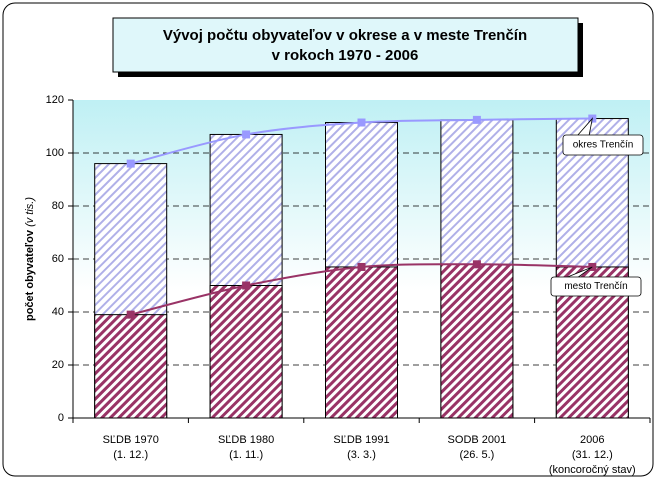 Image resolution: width=656 pixels, height=484 pixels. What do you see at coordinates (55, 153) in the screenshot?
I see `y-tick-label: 100` at bounding box center [55, 153].